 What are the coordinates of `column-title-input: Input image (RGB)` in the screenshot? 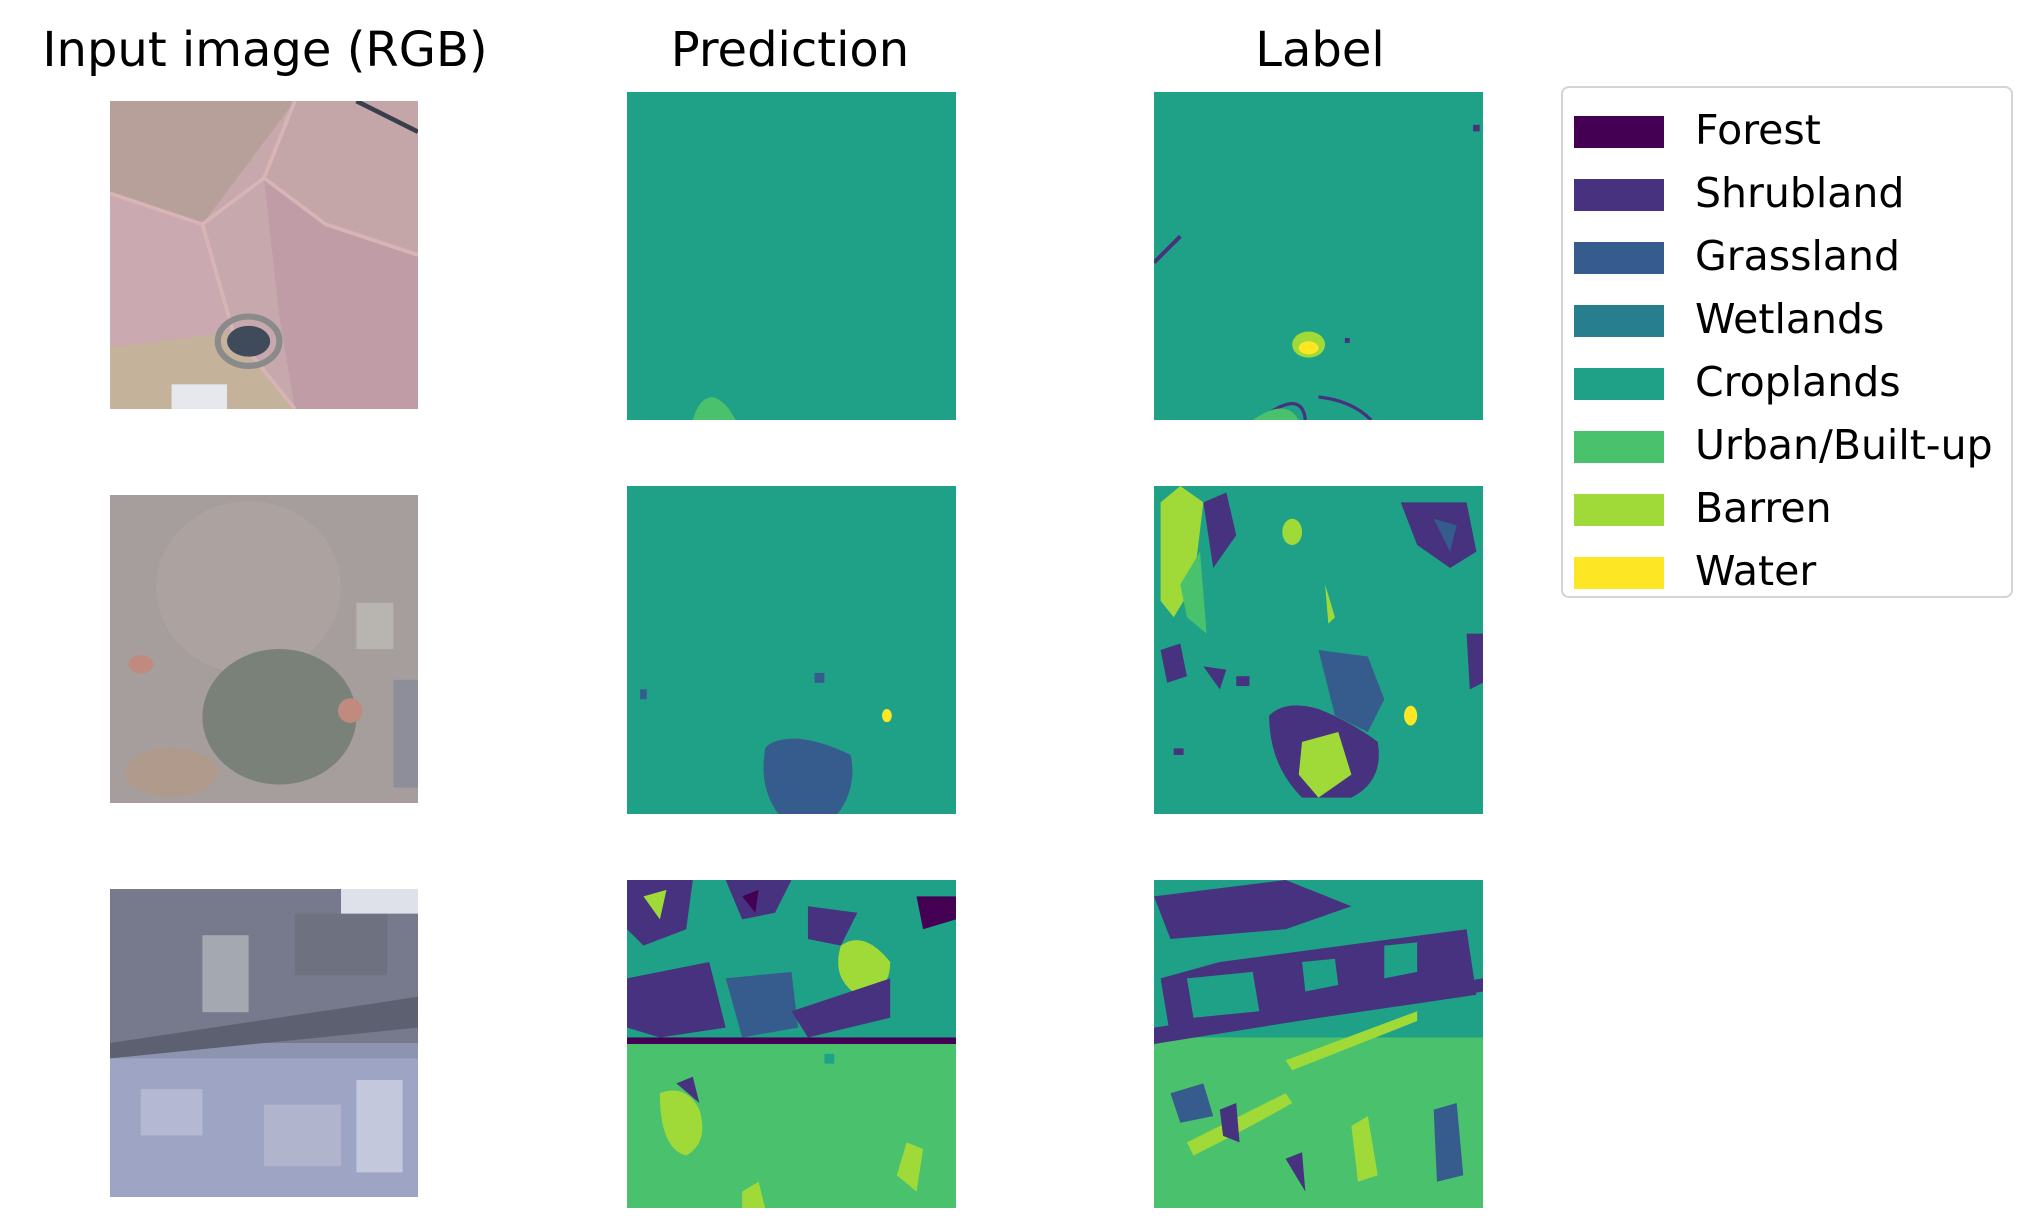 It's located at (265, 50).